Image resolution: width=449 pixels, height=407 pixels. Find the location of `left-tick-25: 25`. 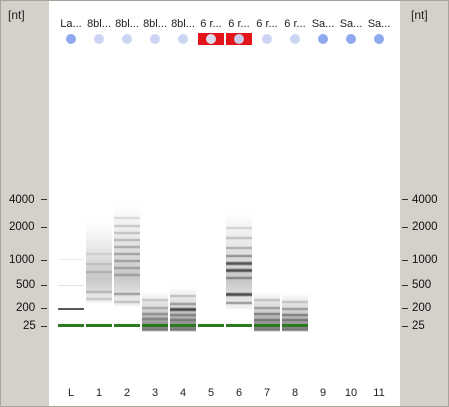

left-tick-25: 25 is located at coordinates (29, 326).